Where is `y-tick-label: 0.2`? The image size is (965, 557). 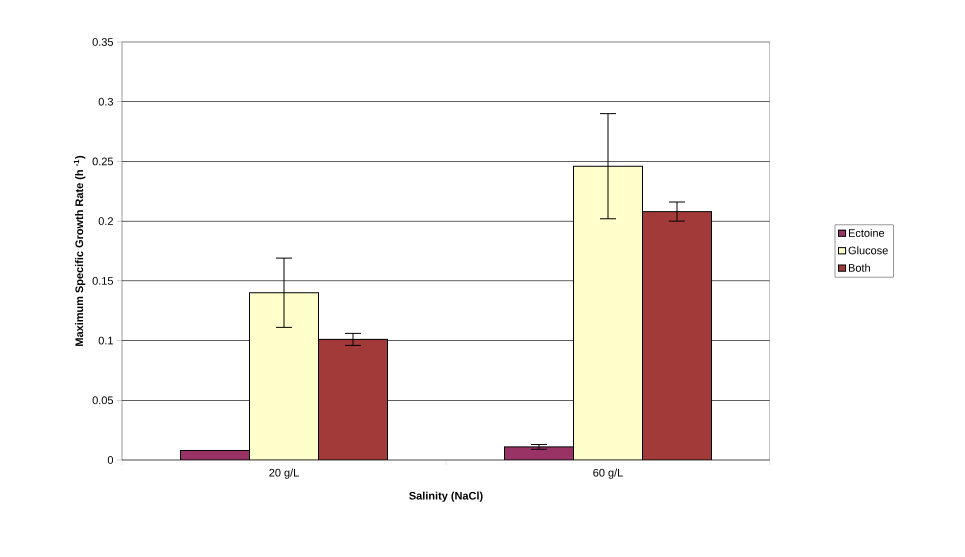 y-tick-label: 0.2 is located at coordinates (105, 221).